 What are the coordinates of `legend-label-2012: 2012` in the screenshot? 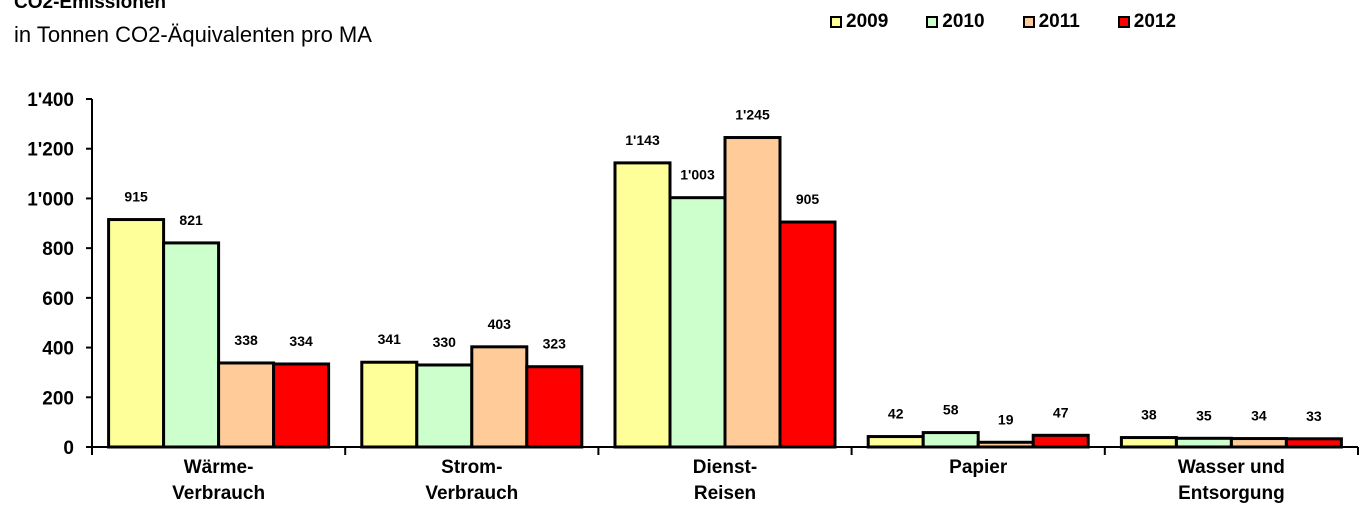 It's located at (1155, 21).